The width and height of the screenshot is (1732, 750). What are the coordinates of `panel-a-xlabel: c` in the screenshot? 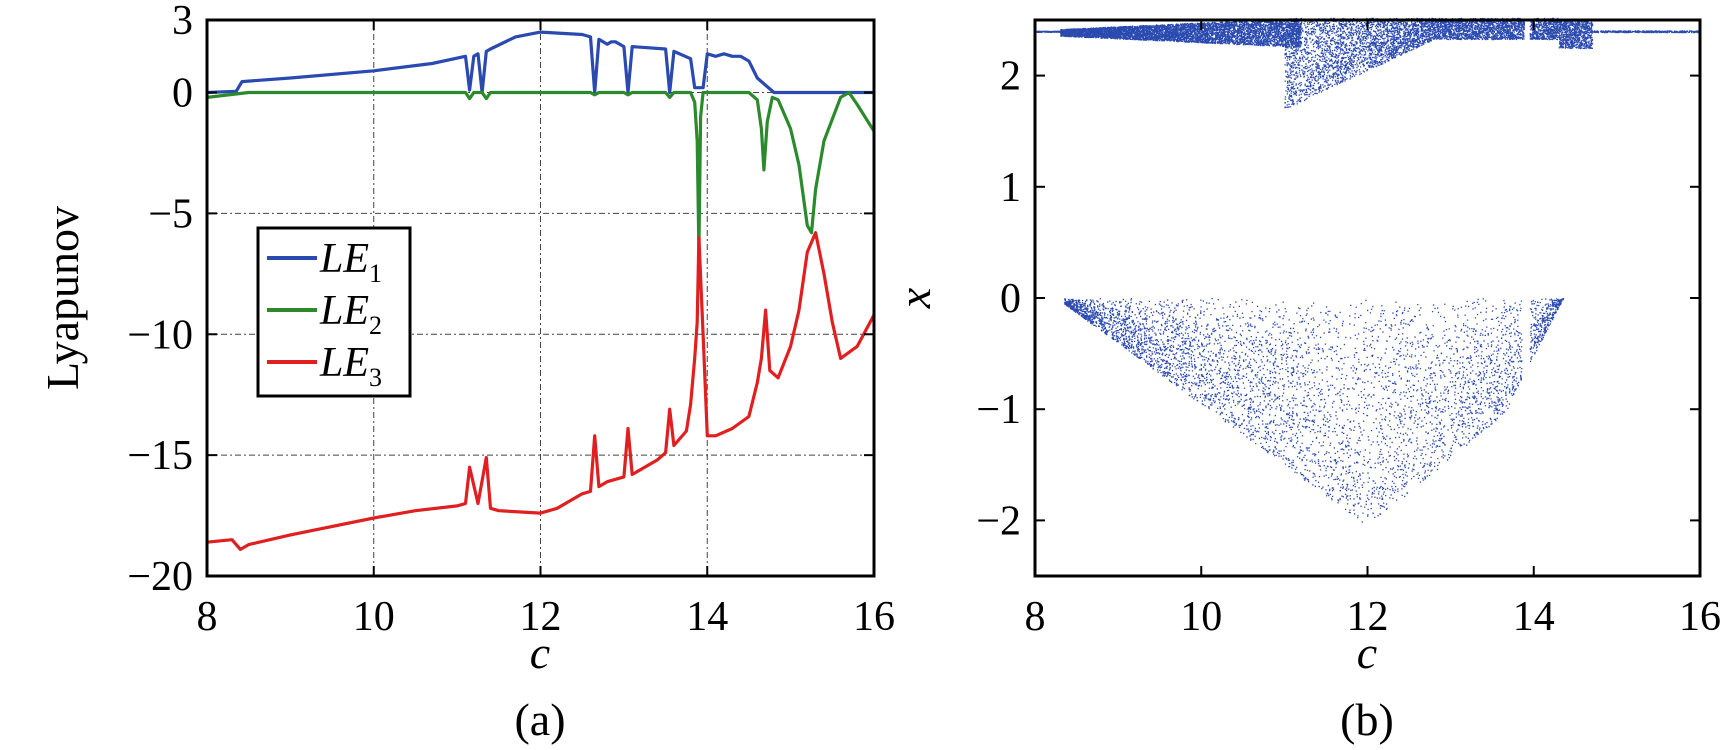 It's located at (540, 652).